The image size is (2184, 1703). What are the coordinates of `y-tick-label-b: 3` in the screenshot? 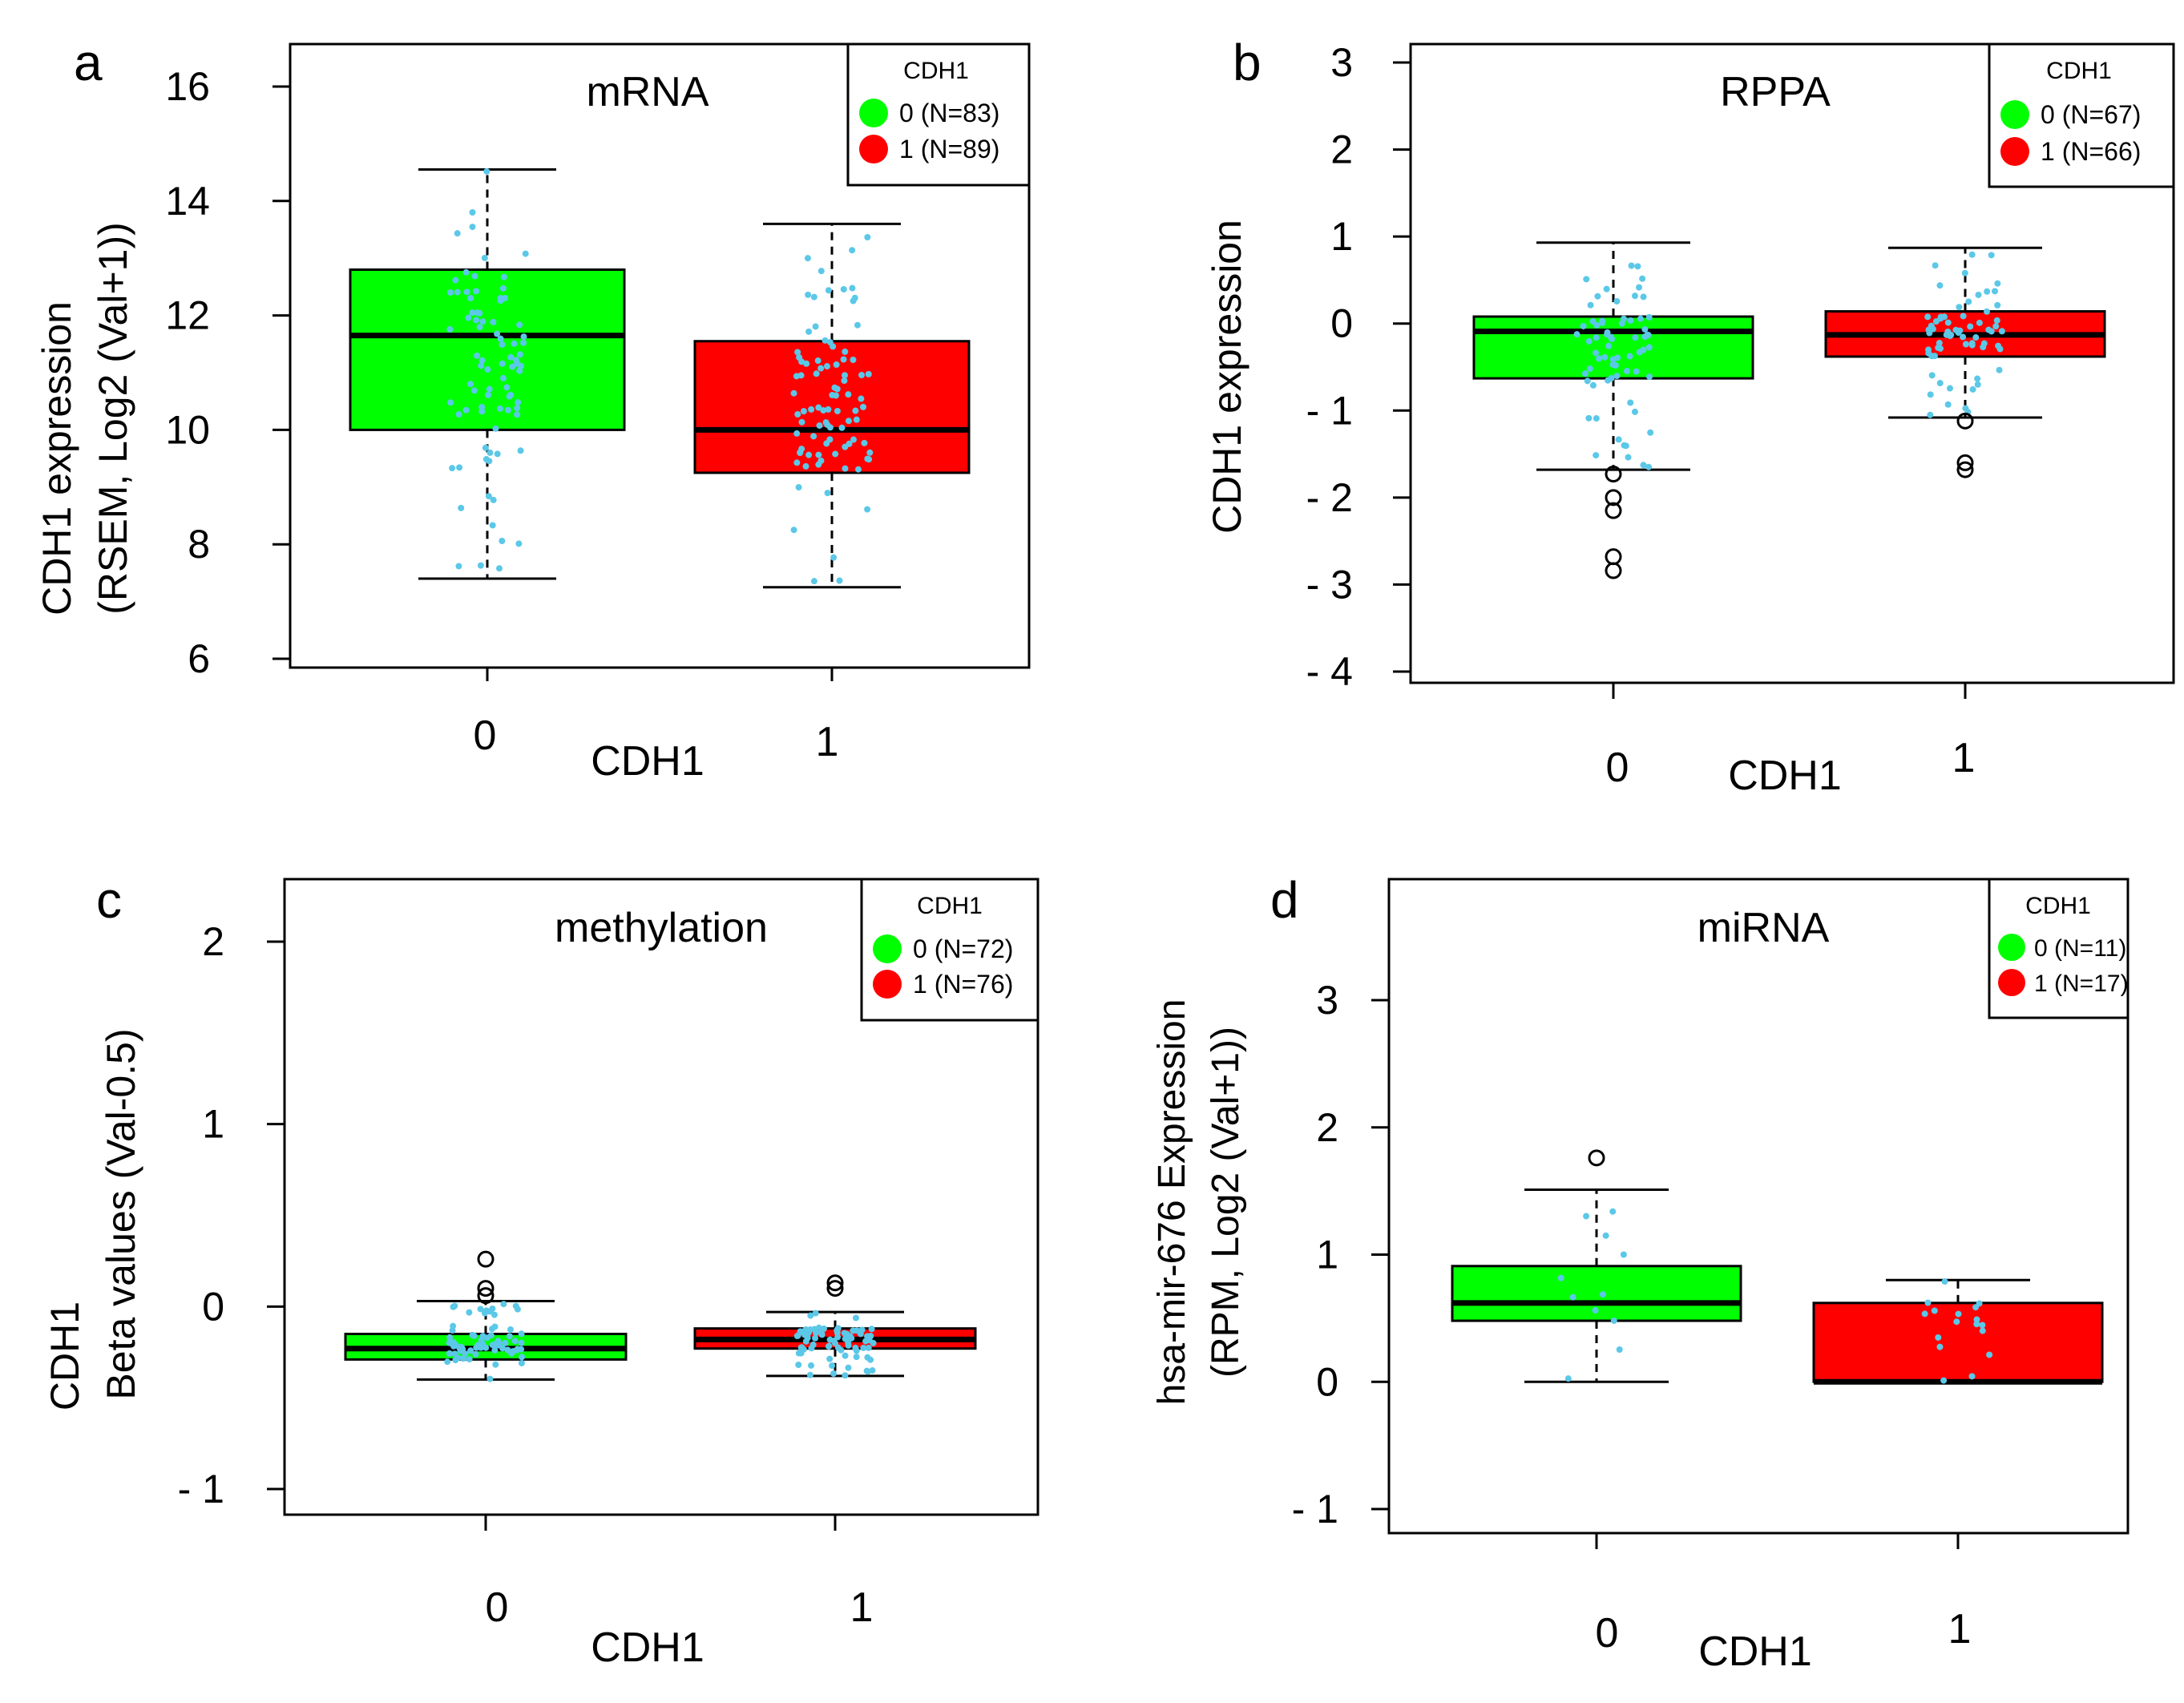 It's located at (1341, 63).